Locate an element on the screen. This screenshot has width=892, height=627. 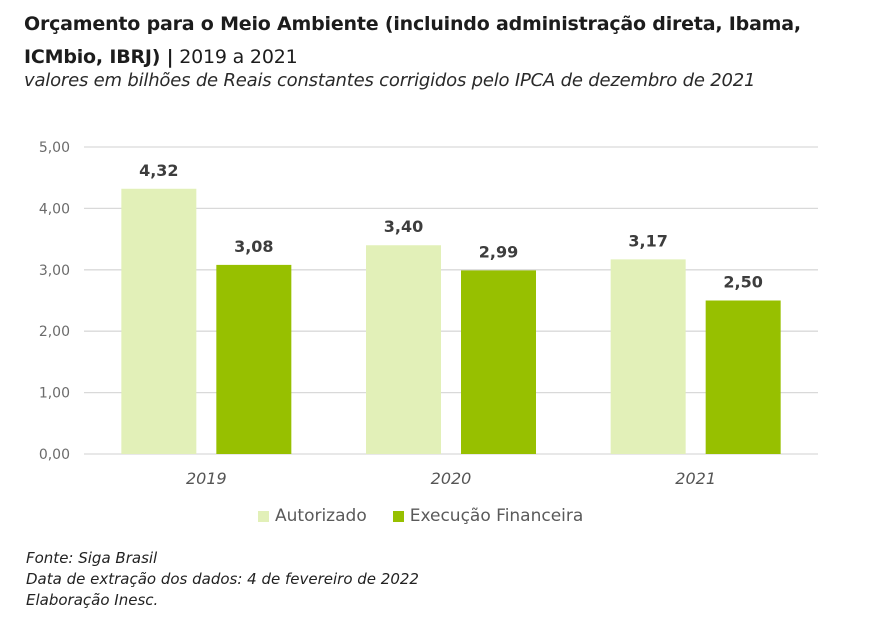
legend: Autorizado Execução Financeira is located at coordinates (420, 516).